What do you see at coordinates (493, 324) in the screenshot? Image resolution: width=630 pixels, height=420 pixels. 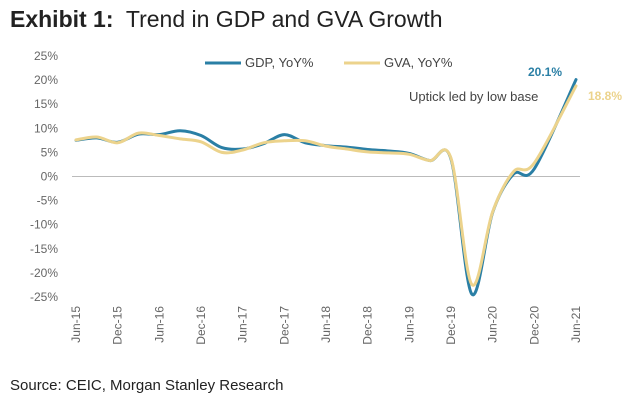 I see `x-tick-label: Jun-20` at bounding box center [493, 324].